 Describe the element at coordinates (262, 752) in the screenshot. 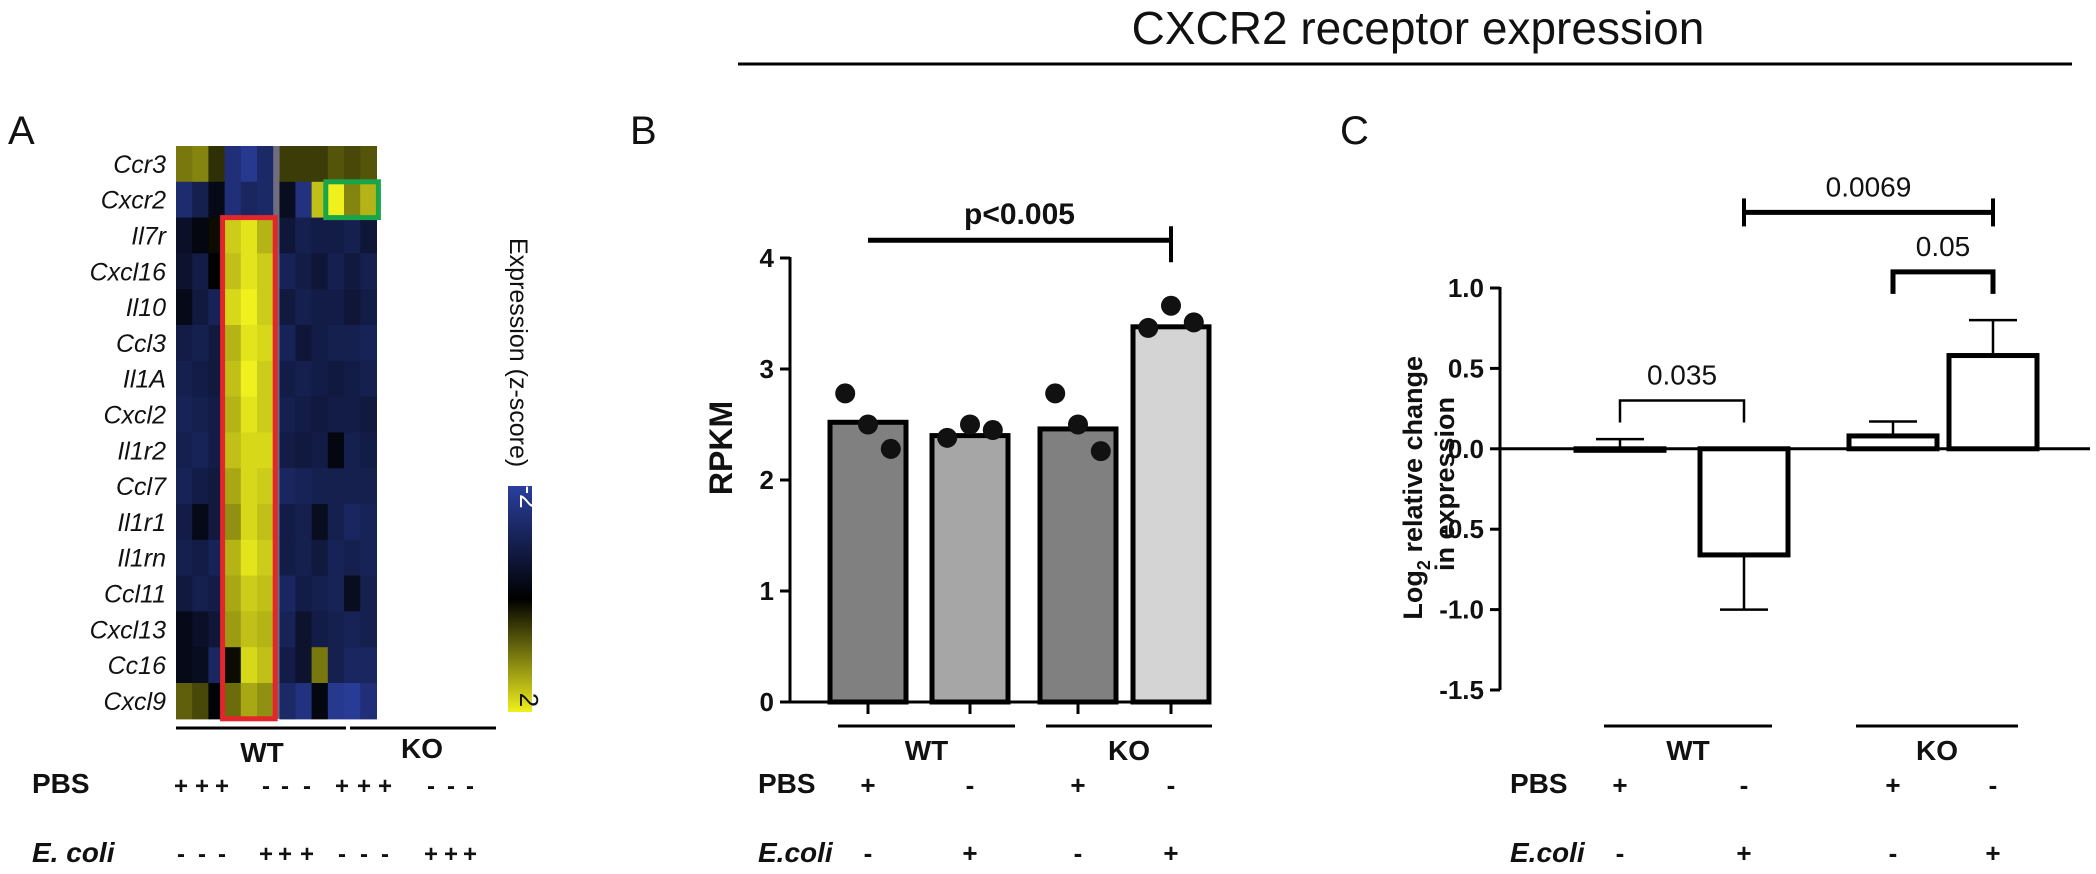

I see `heatmap-wt-label: WT` at that location.